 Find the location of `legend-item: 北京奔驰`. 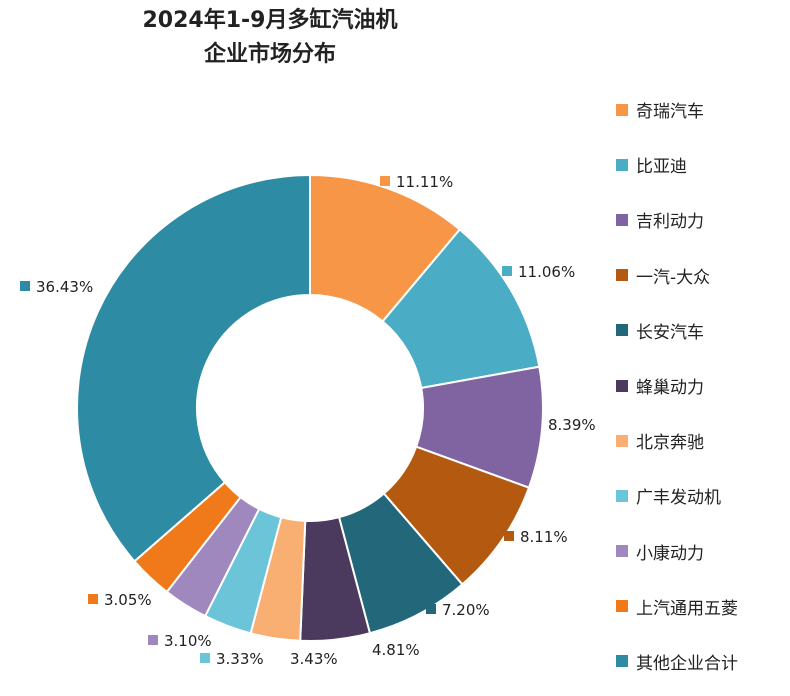

legend-item: 北京奔驰 is located at coordinates (701, 440).